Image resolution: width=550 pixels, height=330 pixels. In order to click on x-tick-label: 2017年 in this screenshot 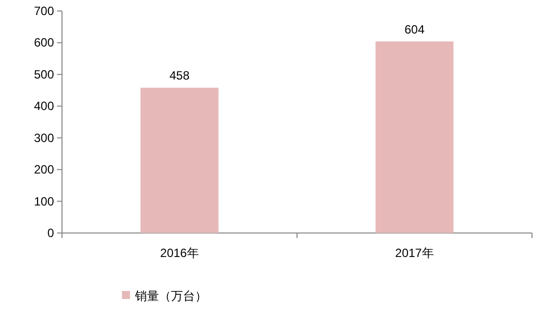, I will do `click(414, 253)`.